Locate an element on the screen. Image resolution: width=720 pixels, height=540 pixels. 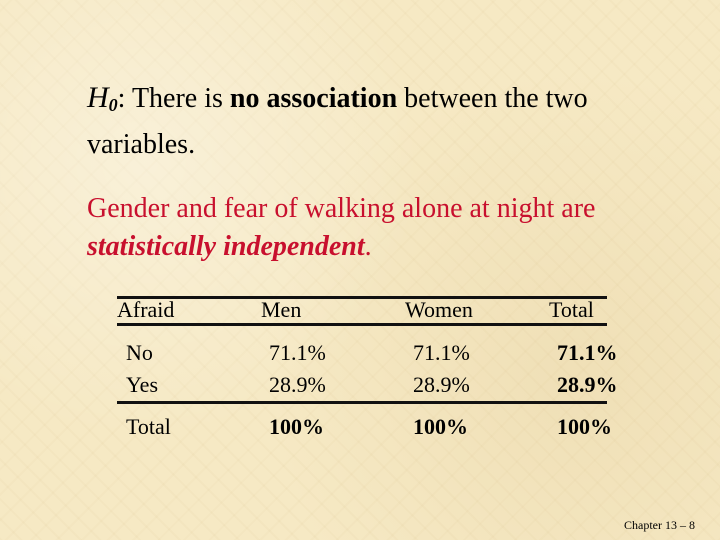
header-total: Total is located at coordinates (571, 309).